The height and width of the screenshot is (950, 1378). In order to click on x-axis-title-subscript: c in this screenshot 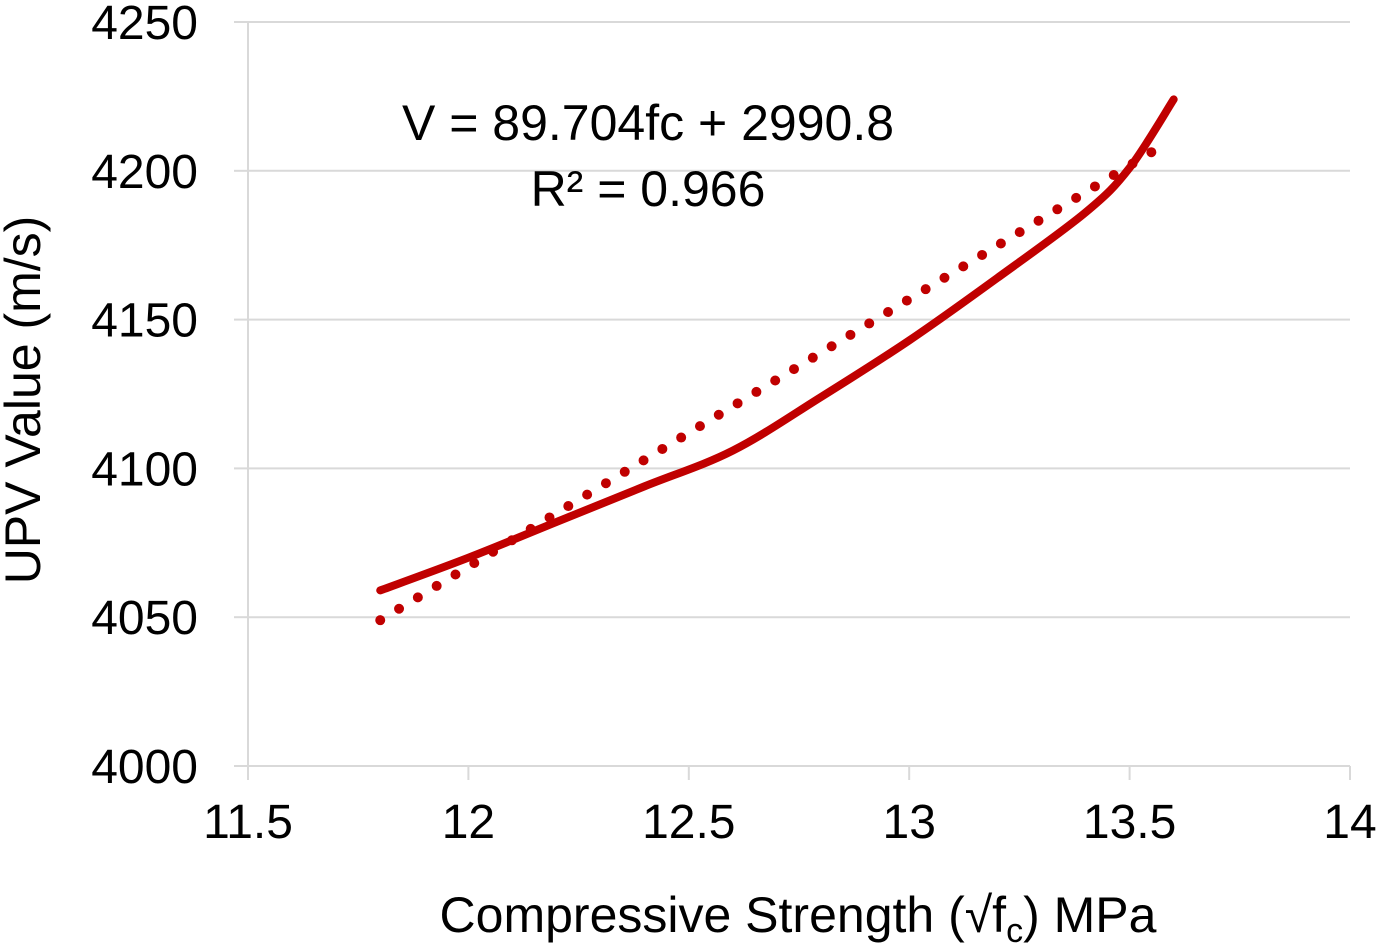, I will do `click(1014, 931)`.